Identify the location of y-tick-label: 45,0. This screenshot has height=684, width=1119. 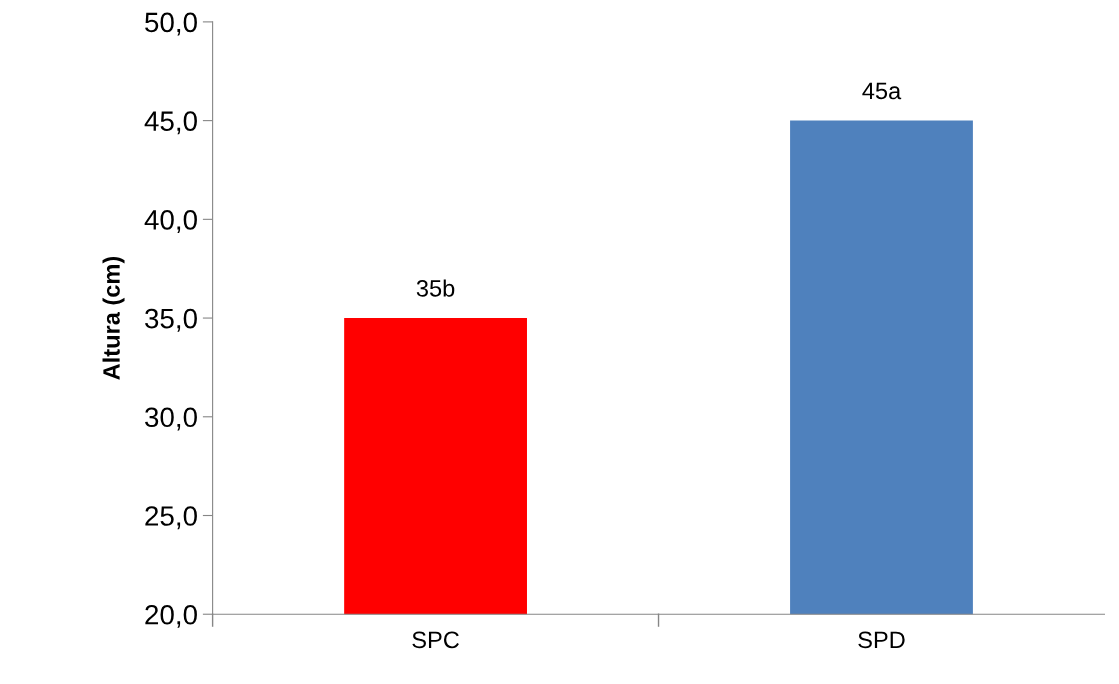
(170, 123).